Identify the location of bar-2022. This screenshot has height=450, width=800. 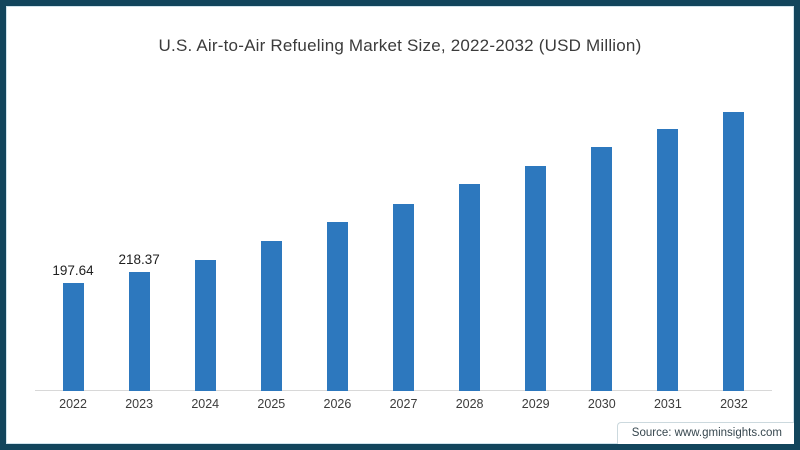
(73, 336).